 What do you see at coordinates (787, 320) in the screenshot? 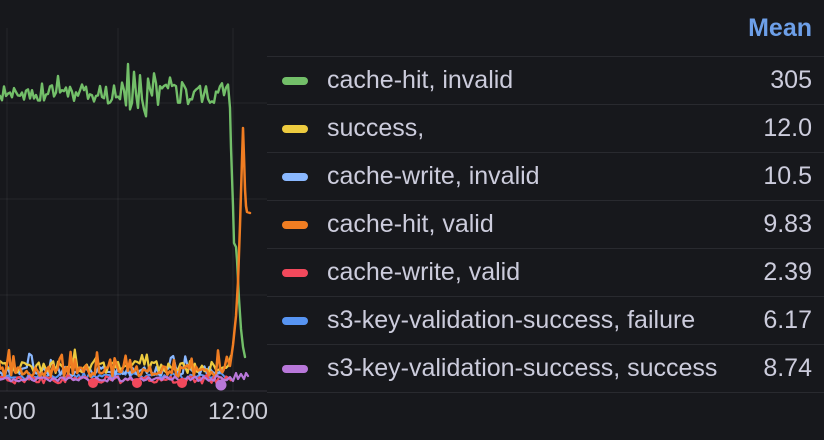
I see `series-mean-value: 6.17` at bounding box center [787, 320].